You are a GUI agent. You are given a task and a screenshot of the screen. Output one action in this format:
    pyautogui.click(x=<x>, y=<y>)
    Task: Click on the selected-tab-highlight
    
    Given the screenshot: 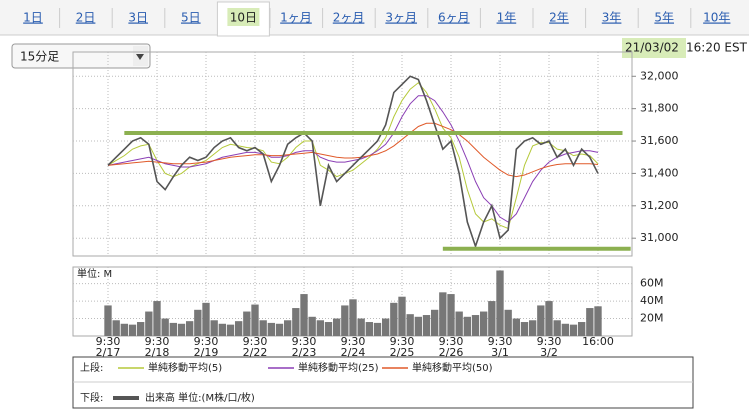 What is the action you would take?
    pyautogui.click(x=243, y=17)
    